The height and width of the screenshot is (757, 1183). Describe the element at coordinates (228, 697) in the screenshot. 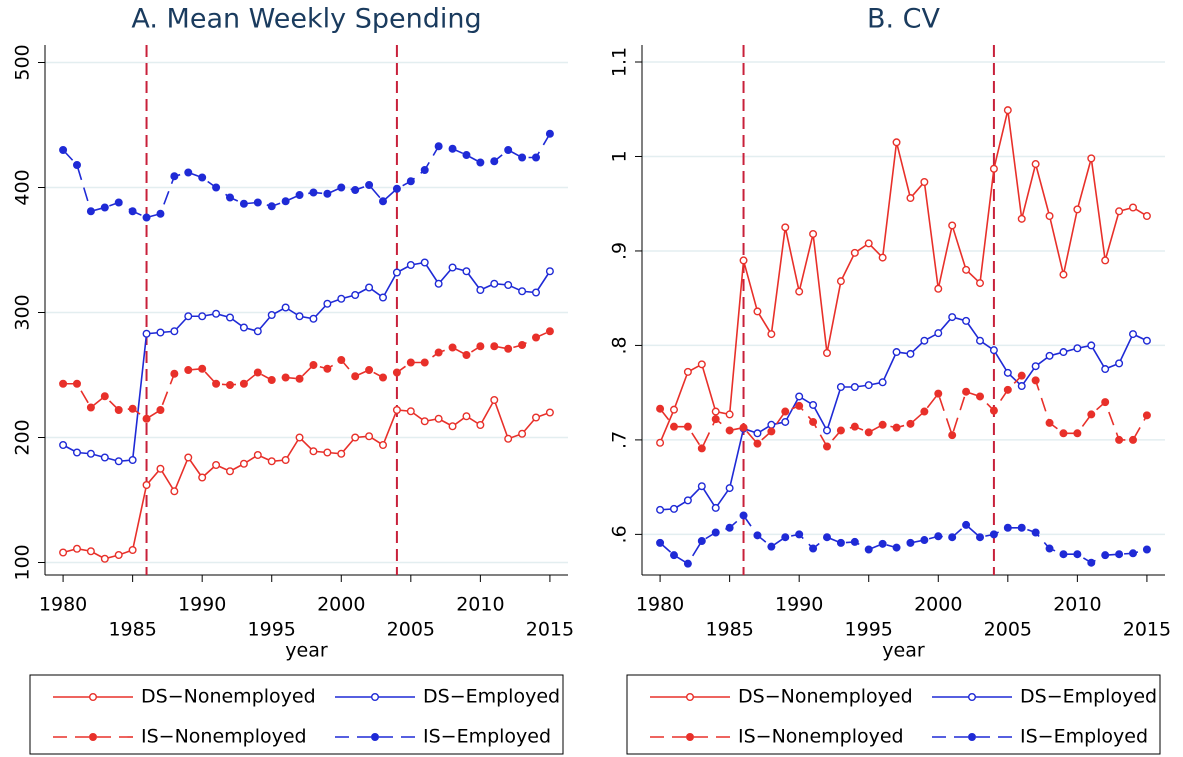

I see `legend-label: DS−Nonemployed` at that location.